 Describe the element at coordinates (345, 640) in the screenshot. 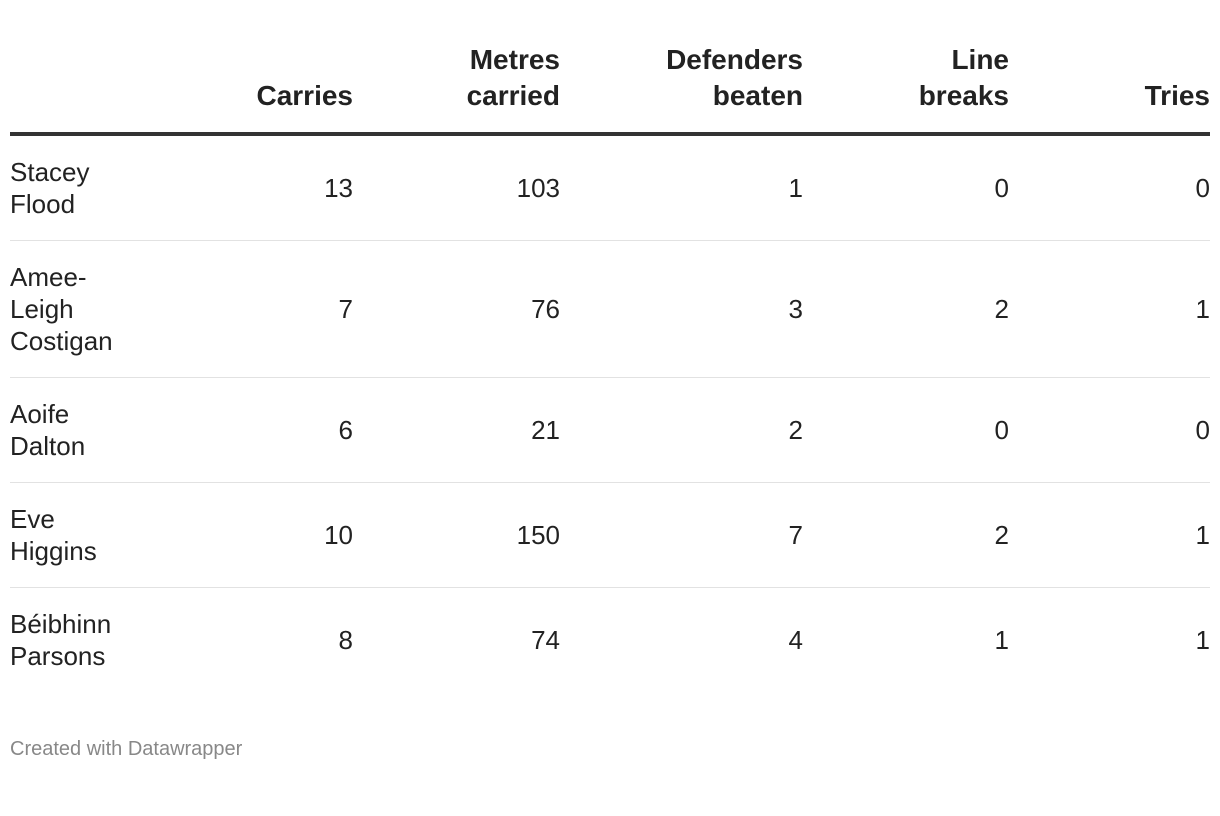

I see `carries-cell: 8` at that location.